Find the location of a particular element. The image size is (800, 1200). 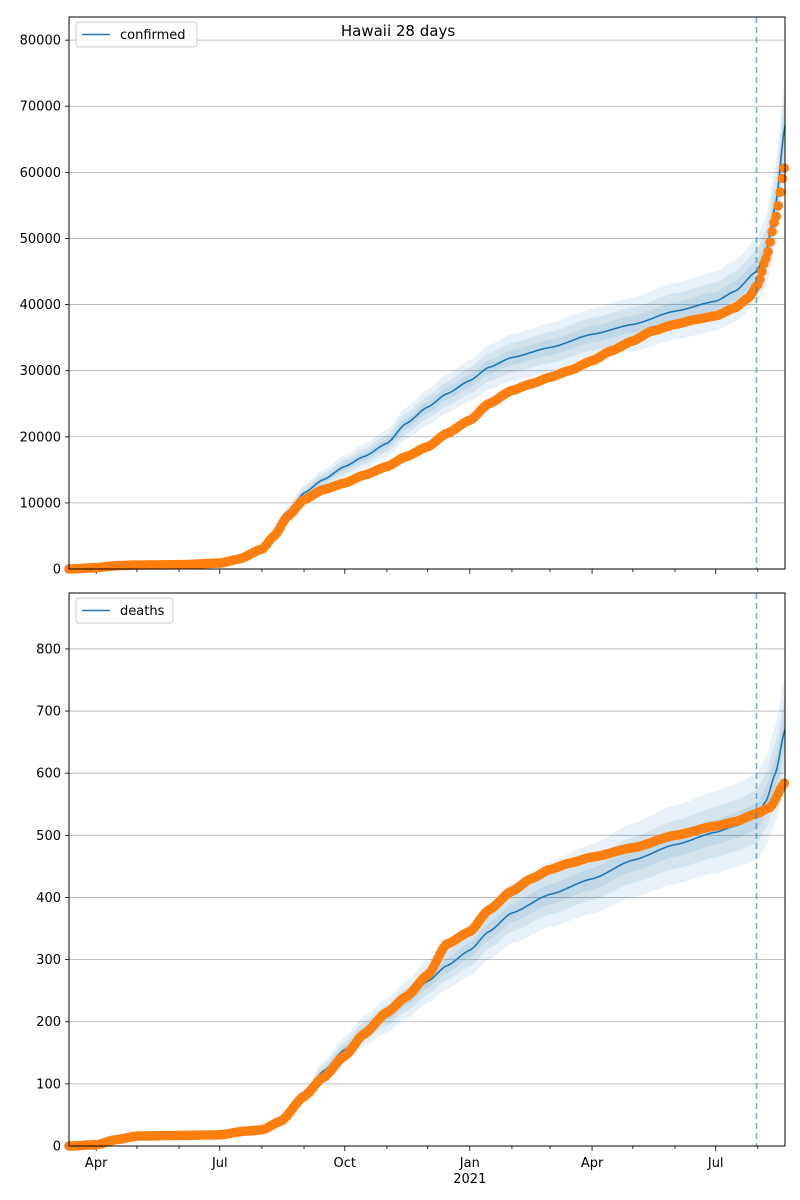

y-tick-label: 60000 is located at coordinates (40, 173).